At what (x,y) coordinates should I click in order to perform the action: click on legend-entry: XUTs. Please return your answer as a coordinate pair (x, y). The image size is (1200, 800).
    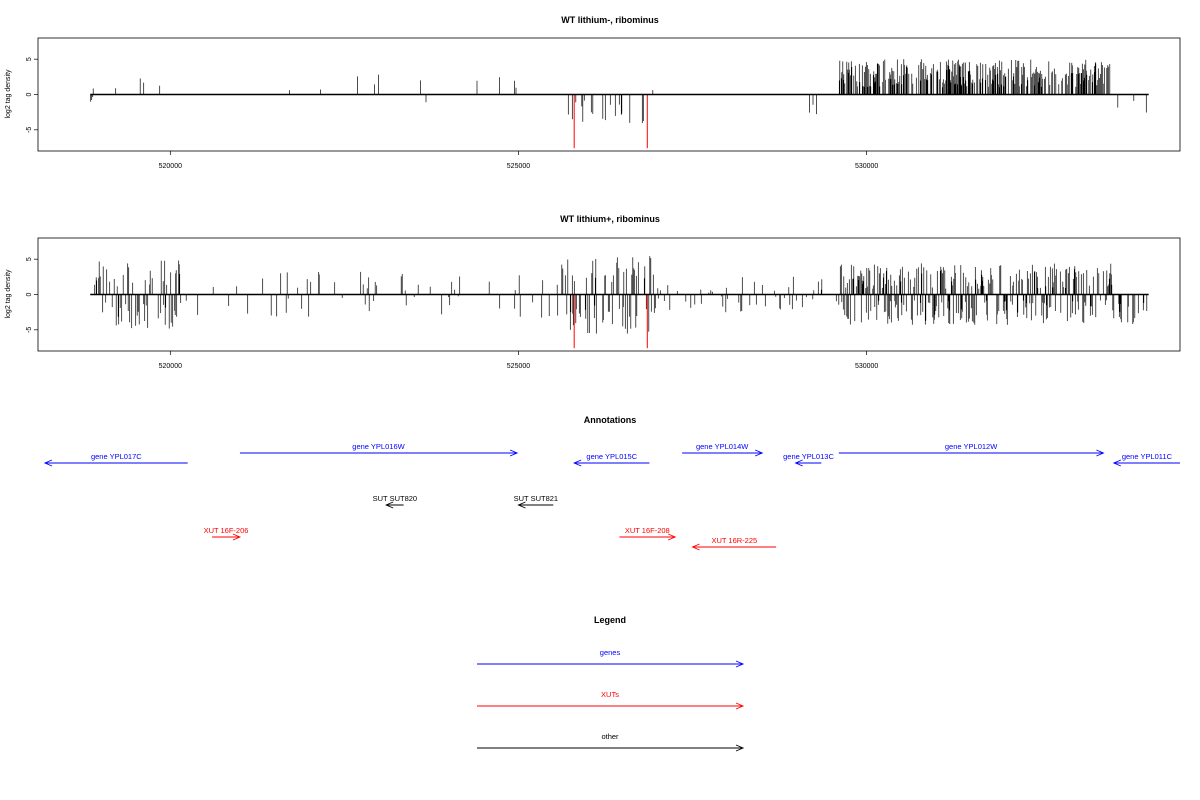
    Looking at the image, I should click on (611, 700).